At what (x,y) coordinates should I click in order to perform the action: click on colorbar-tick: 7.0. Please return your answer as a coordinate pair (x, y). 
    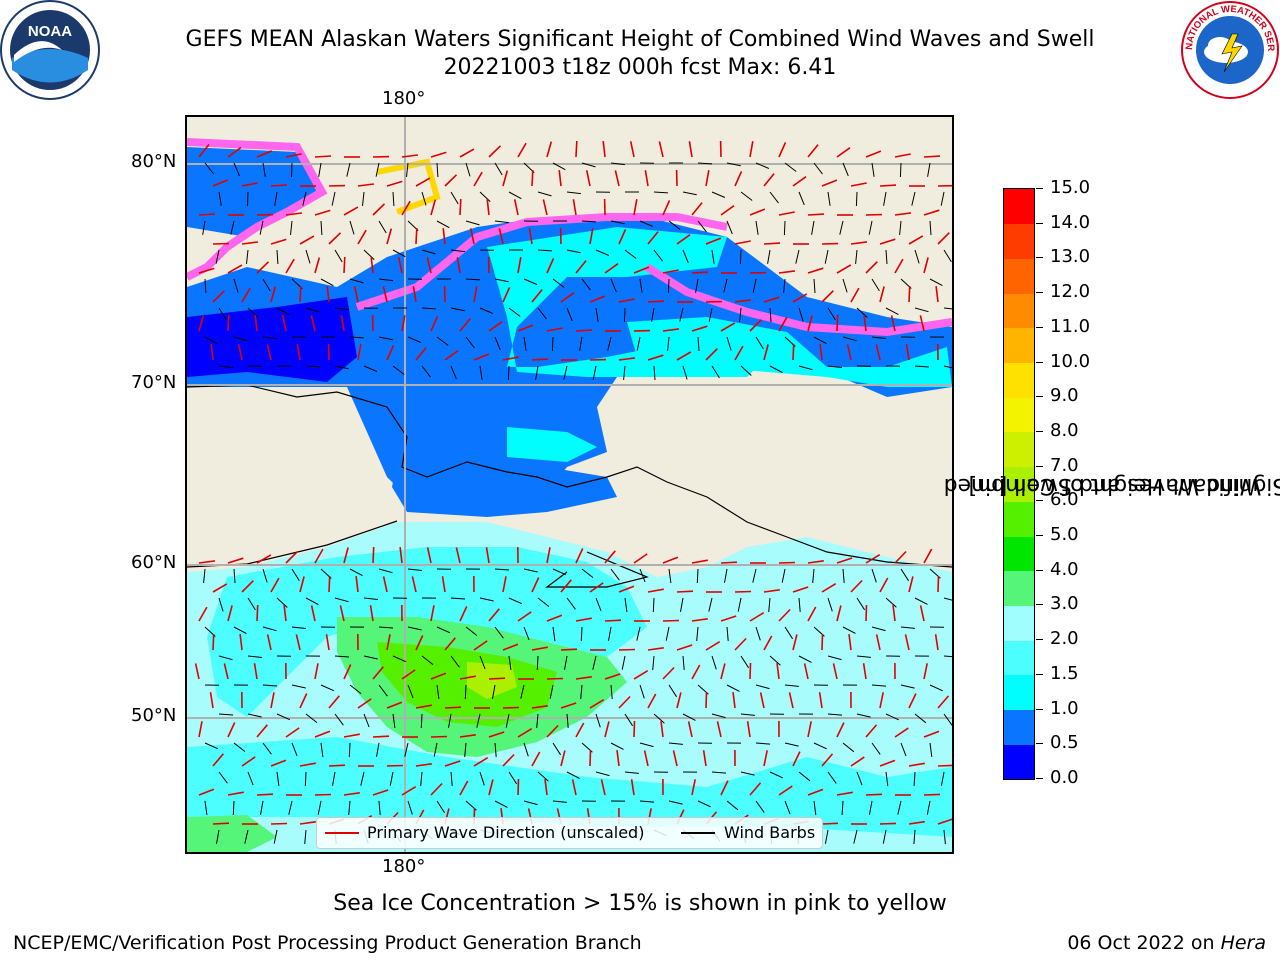
    Looking at the image, I should click on (1057, 465).